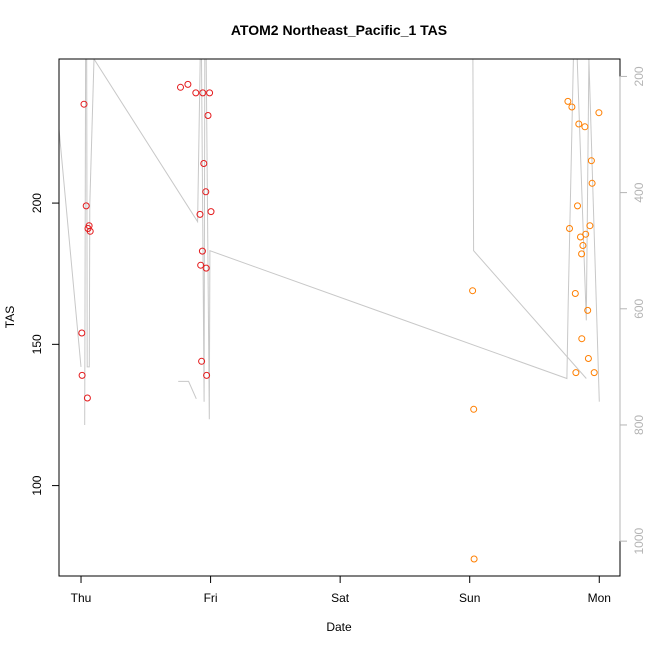 This screenshot has width=650, height=650. Describe the element at coordinates (211, 598) in the screenshot. I see `x-tick-label: Fri` at that location.